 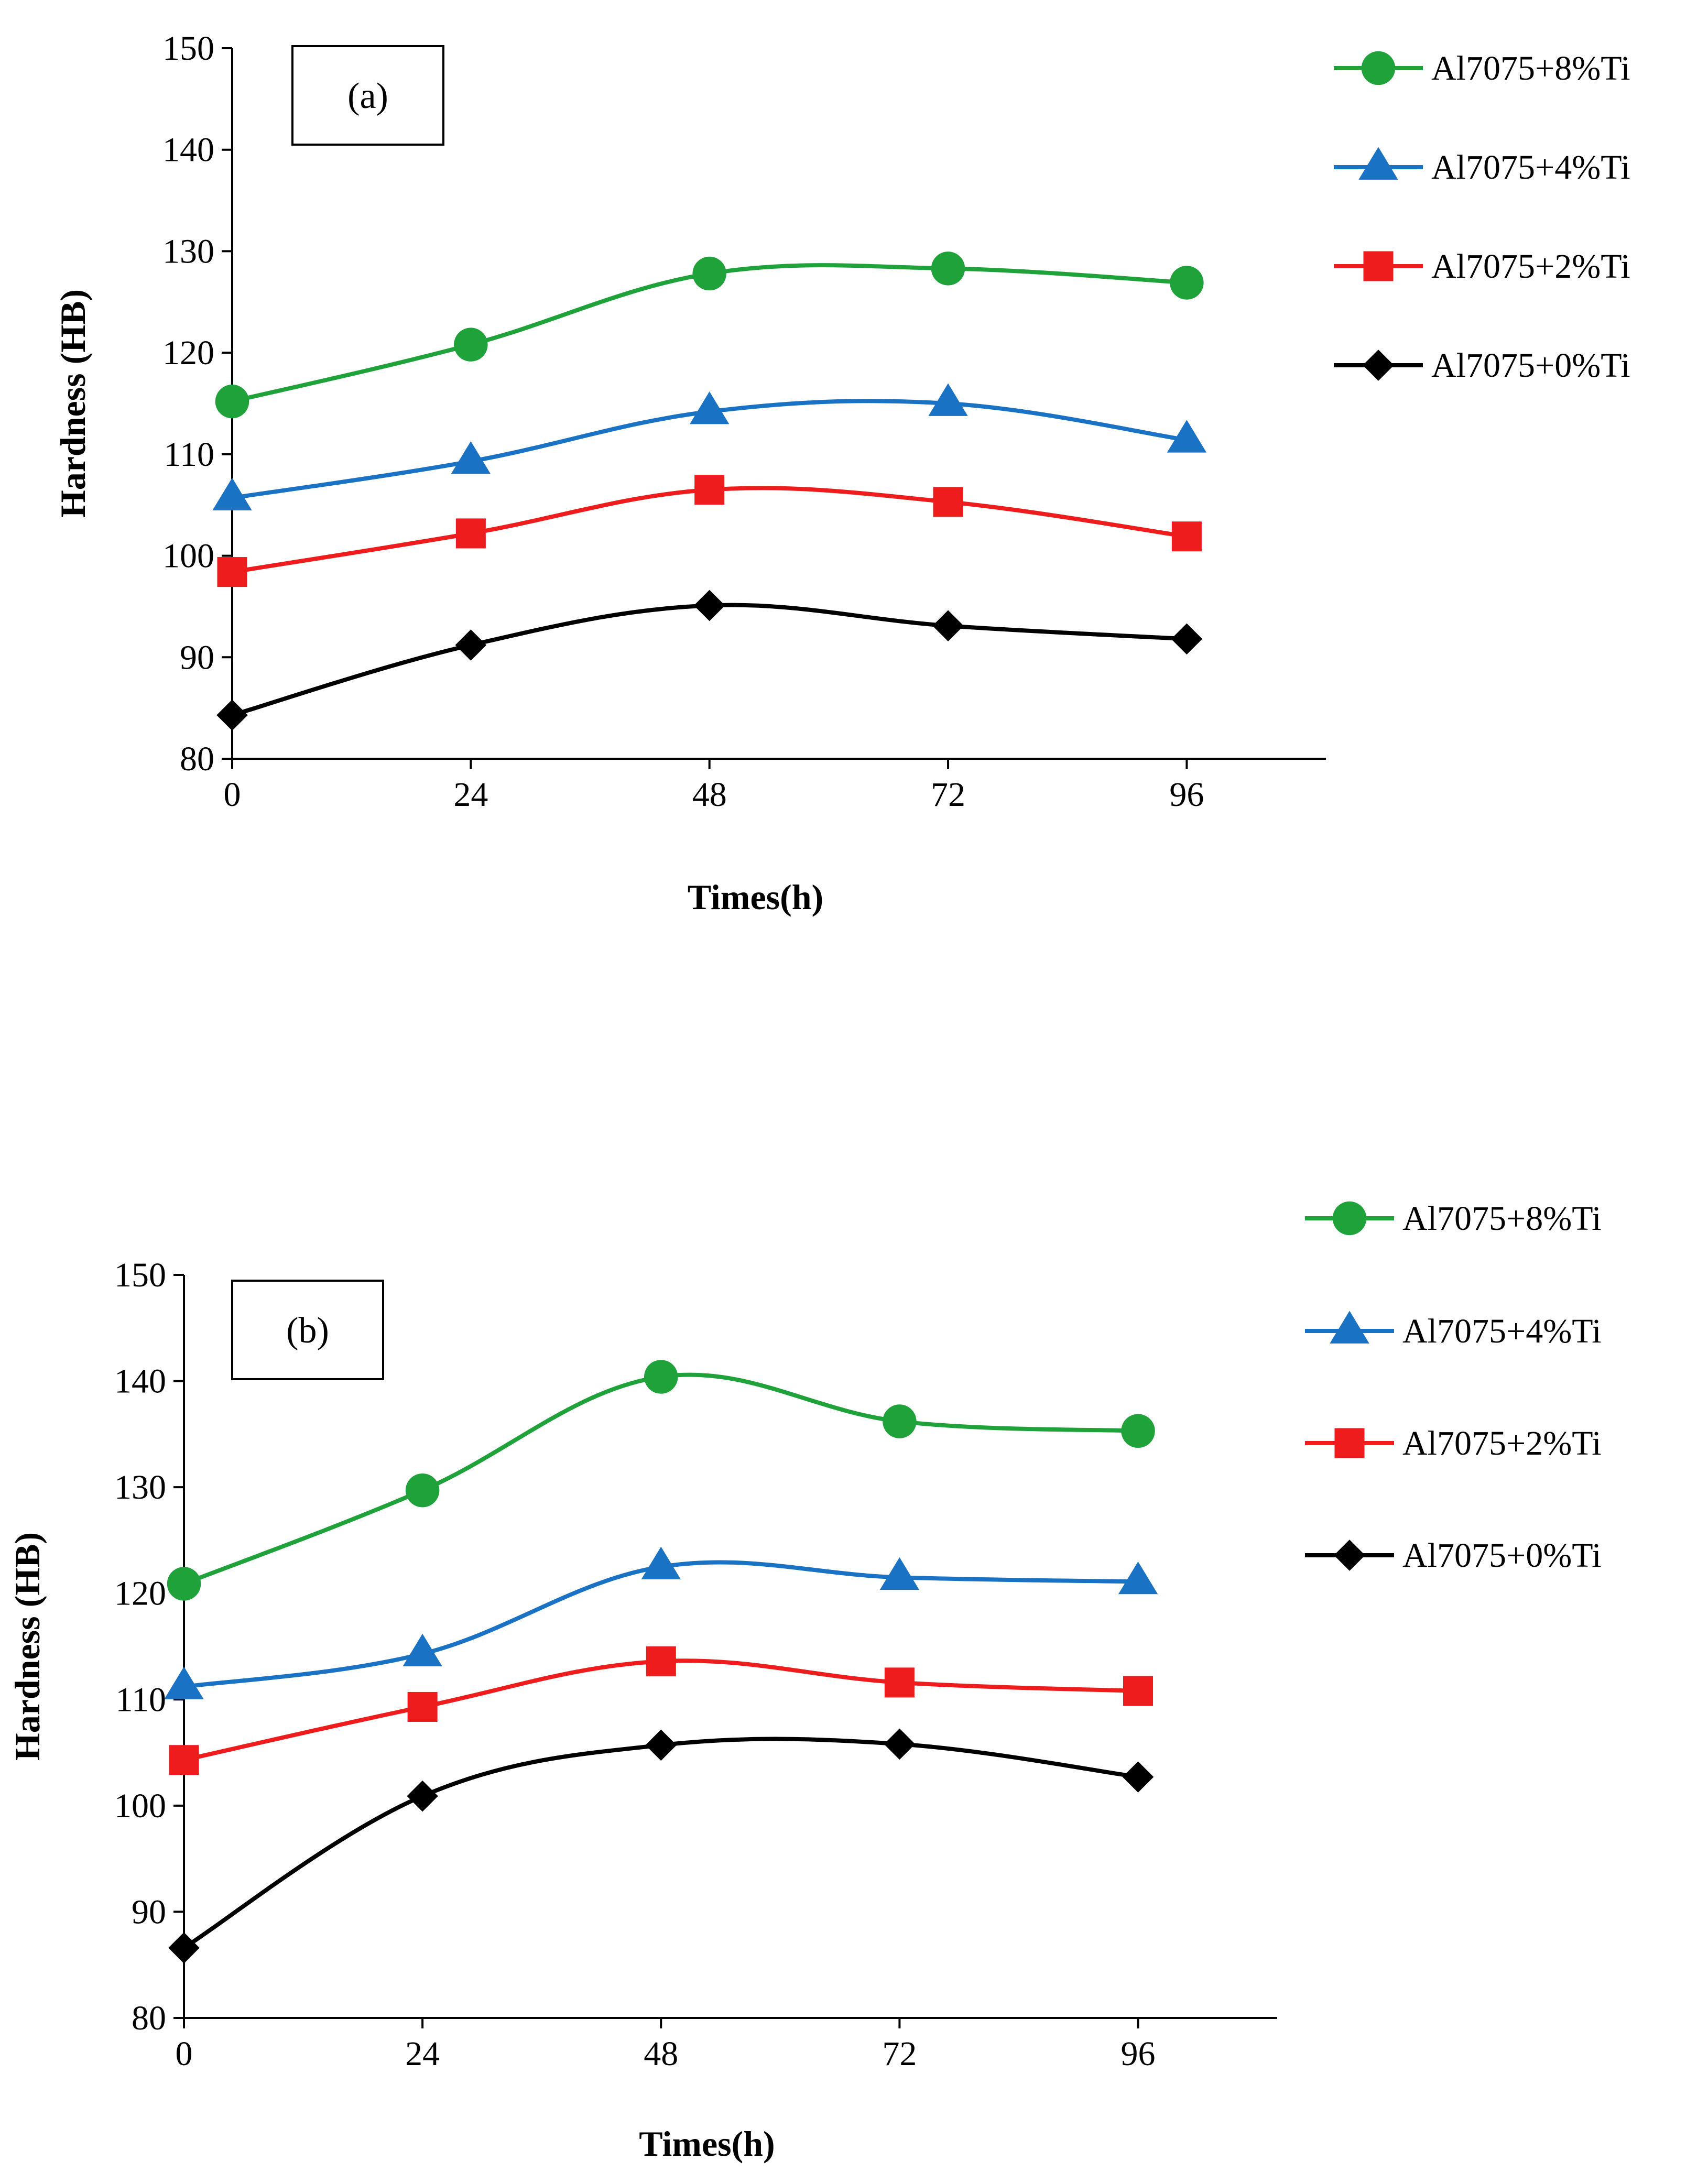 I want to click on panel-label: (a), so click(x=368, y=96).